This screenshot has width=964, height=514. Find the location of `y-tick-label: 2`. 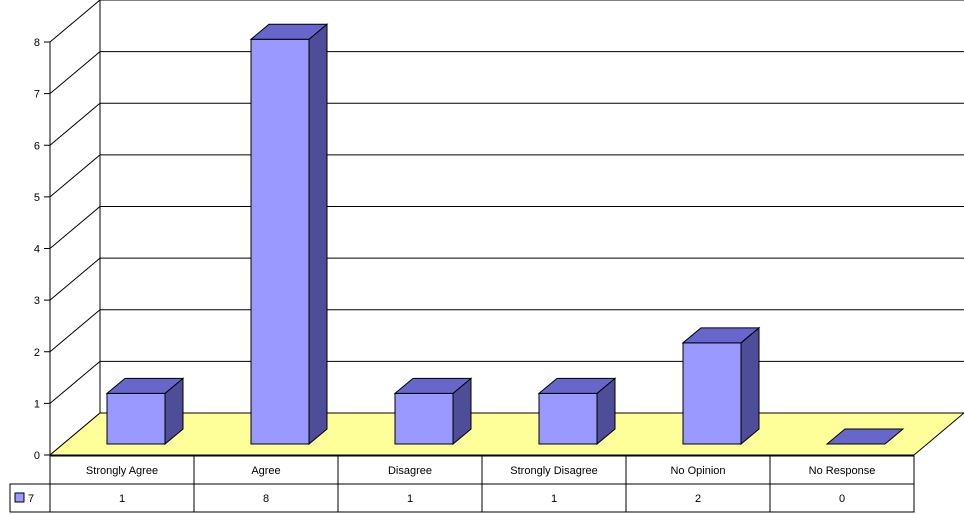

y-tick-label: 2 is located at coordinates (37, 353).